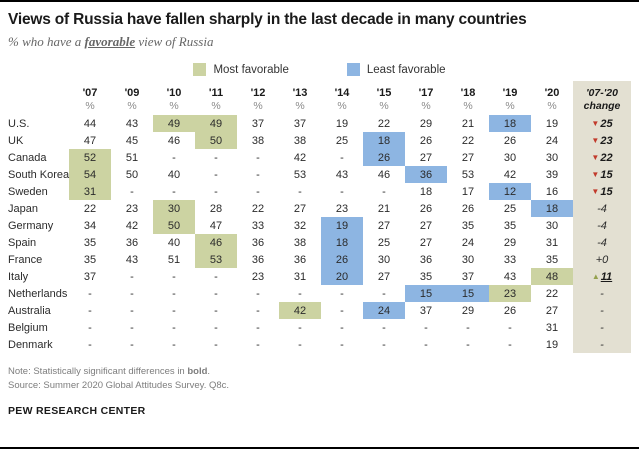 This screenshot has width=639, height=449. What do you see at coordinates (132, 242) in the screenshot?
I see `value-cell: 36` at bounding box center [132, 242].